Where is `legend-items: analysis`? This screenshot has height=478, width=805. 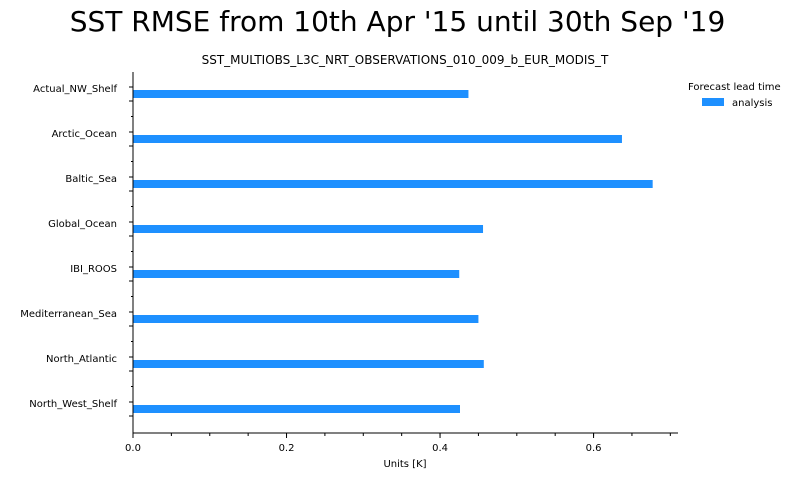
legend-items: analysis is located at coordinates (737, 103).